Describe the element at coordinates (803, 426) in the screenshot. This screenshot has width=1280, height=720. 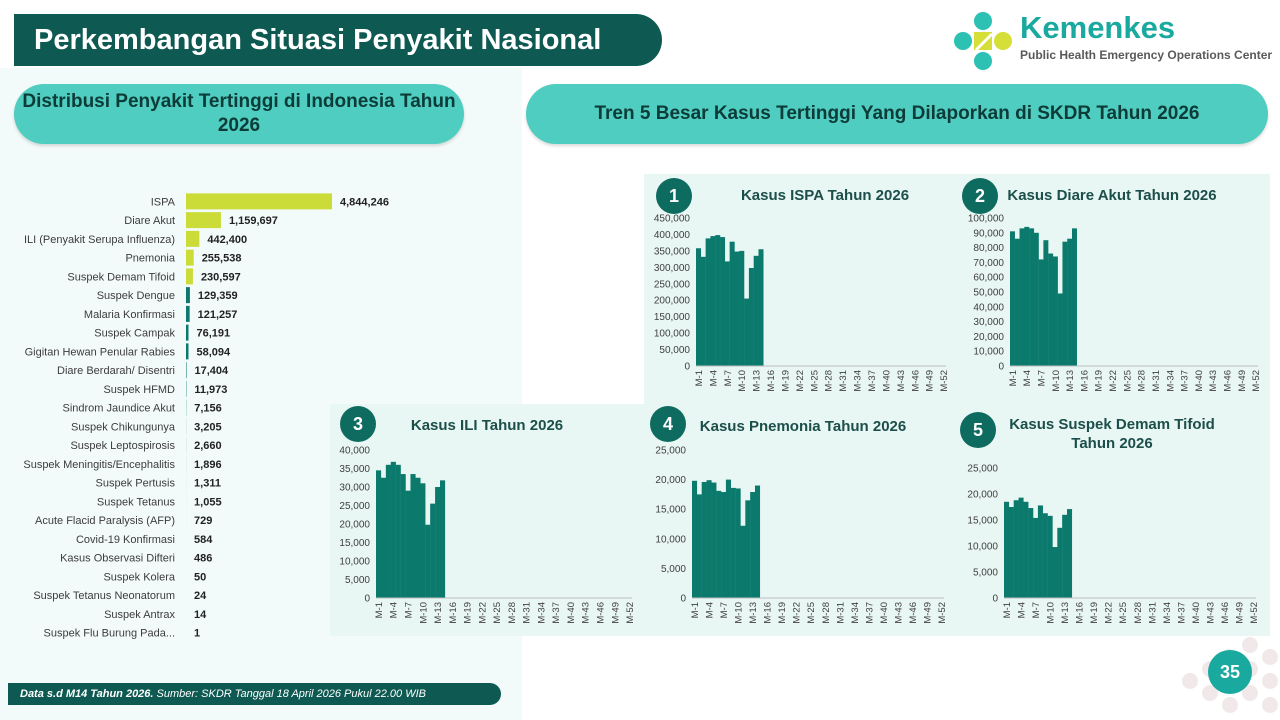
I see `panel-title: Kasus Pnemonia Tahun 2026` at that location.